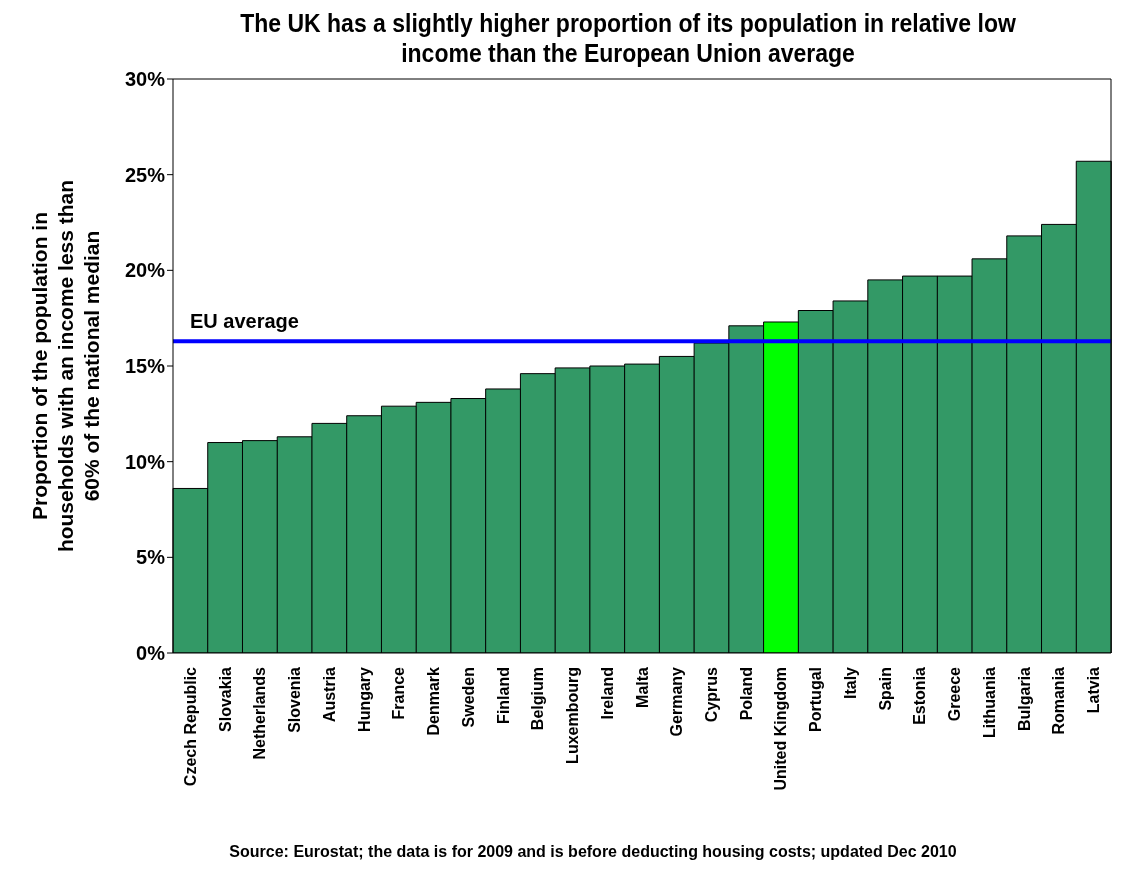 Image resolution: width=1130 pixels, height=892 pixels. I want to click on y-tick-label: 5%, so click(151, 557).